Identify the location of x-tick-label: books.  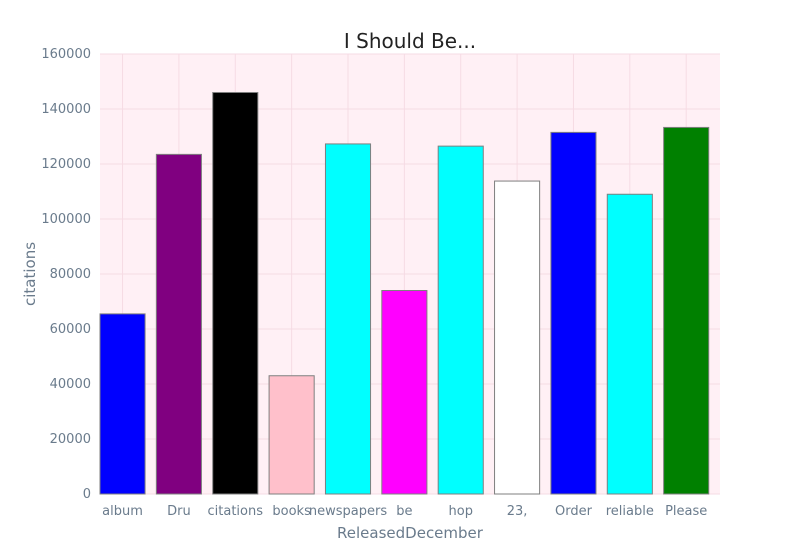
(291, 511).